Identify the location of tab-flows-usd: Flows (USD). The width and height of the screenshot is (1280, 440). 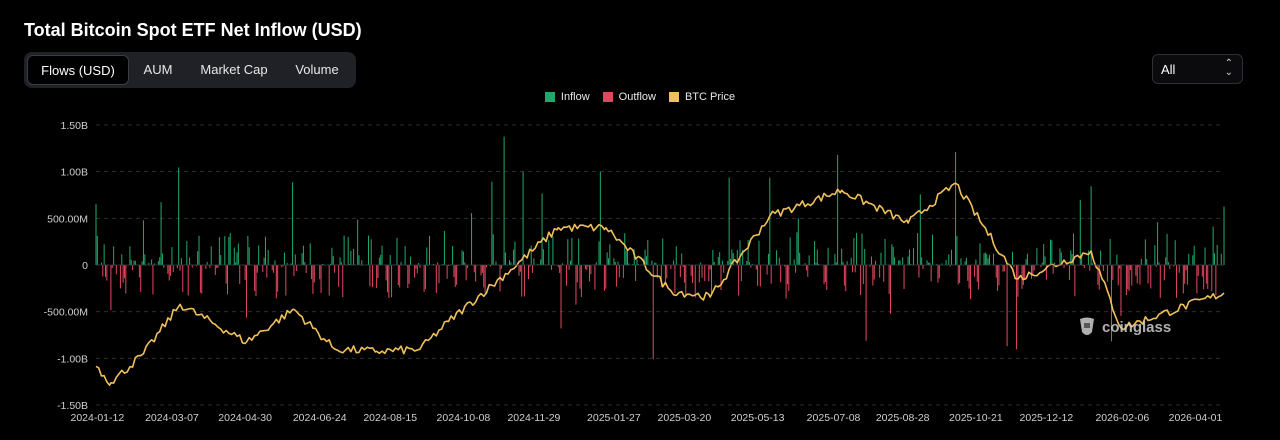
(78, 70).